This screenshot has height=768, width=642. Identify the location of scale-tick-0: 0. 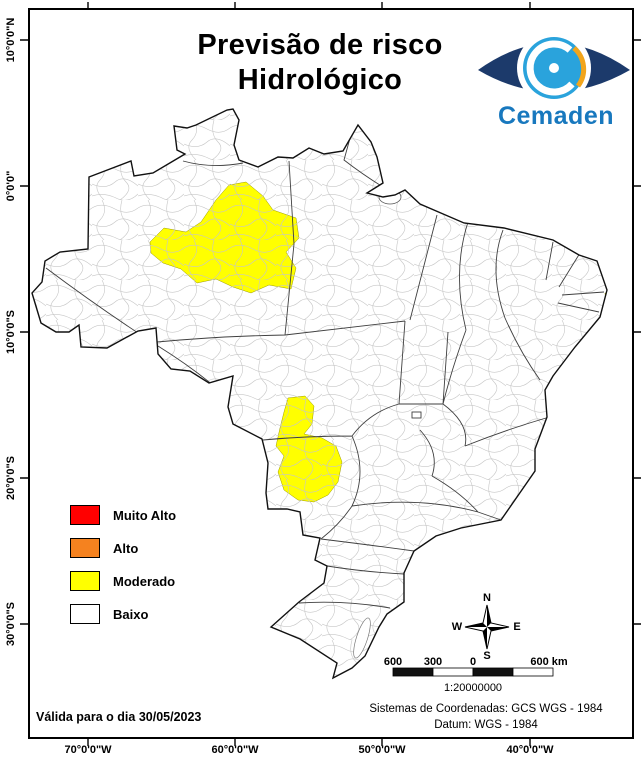
(473, 662).